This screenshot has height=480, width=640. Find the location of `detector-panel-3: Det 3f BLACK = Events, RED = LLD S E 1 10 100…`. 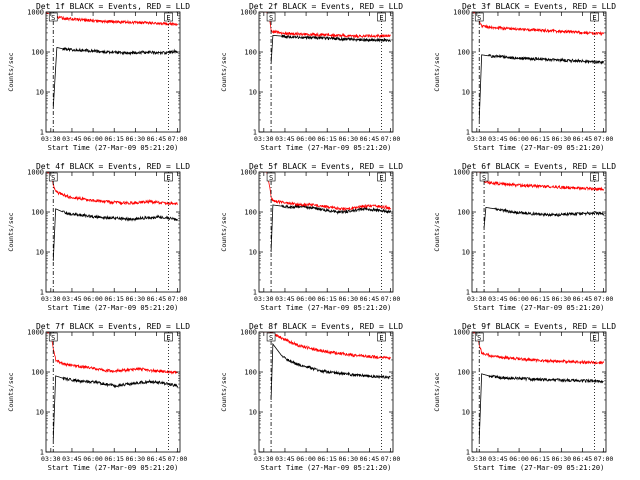

detector-panel-3: Det 3f BLACK = Events, RED = LLD S E 1 10 100… is located at coordinates (524, 77).